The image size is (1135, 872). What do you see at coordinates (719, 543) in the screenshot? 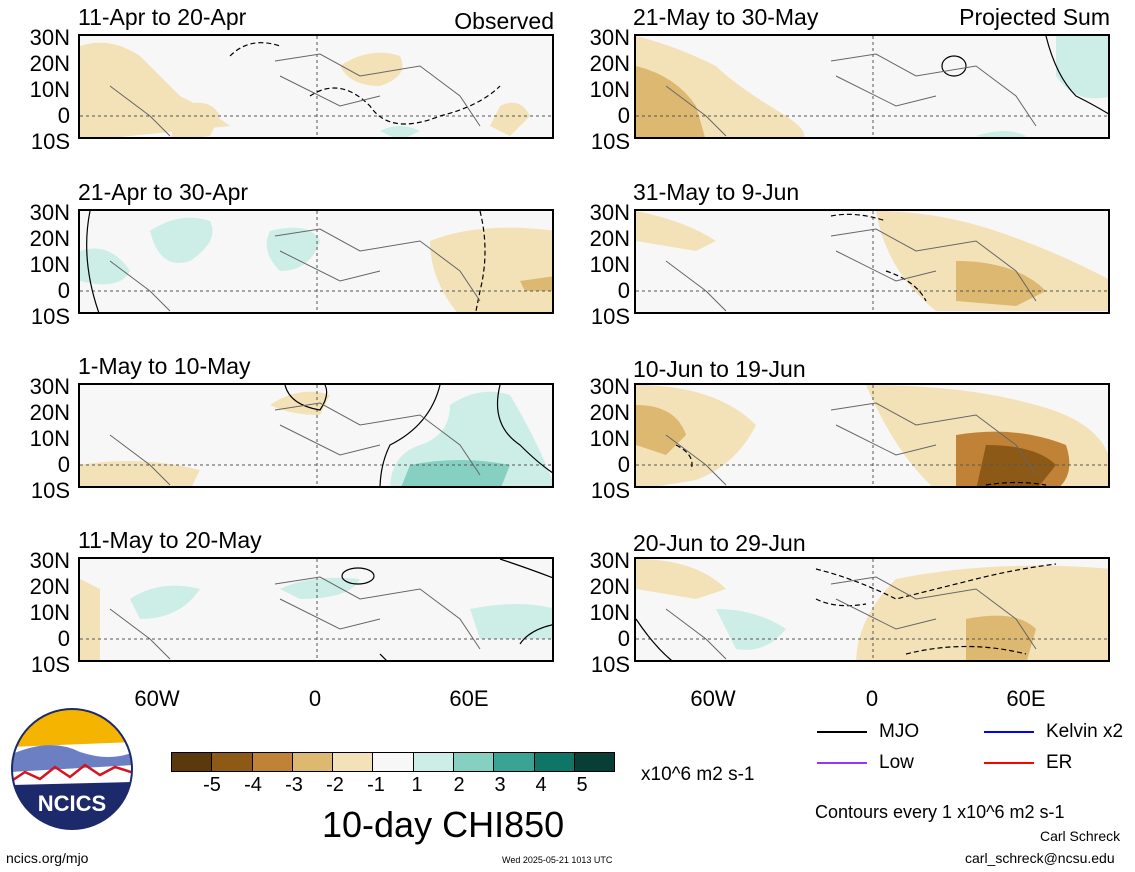
I see `panel-title: 20-Jun to 29-Jun` at bounding box center [719, 543].